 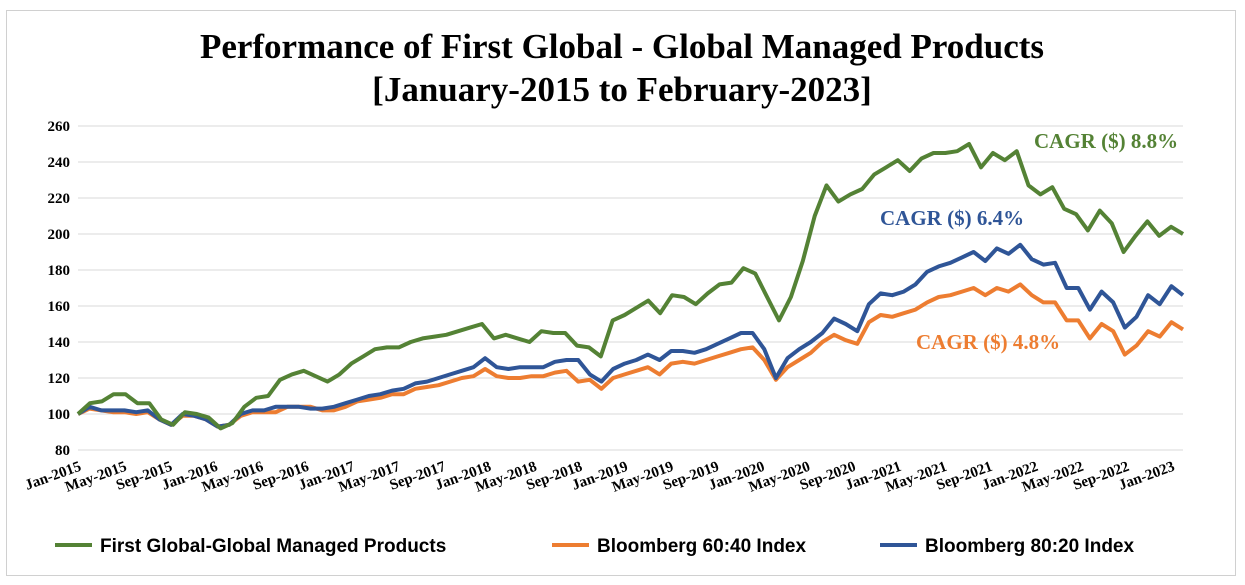 I want to click on legend-item-60-40: Bloomberg 60:40 Index, so click(x=679, y=546).